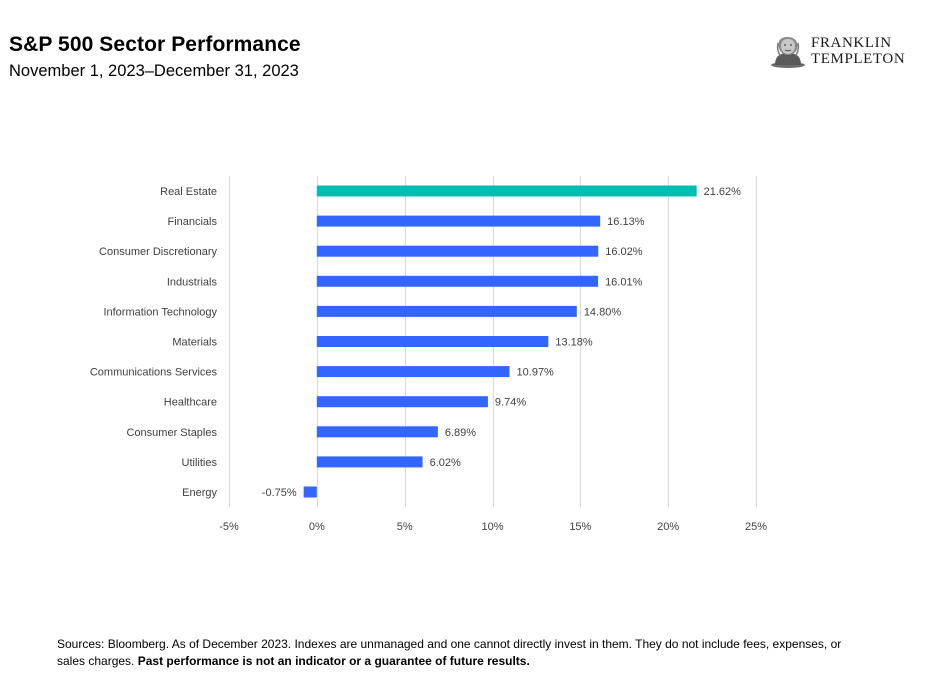 The height and width of the screenshot is (684, 936). I want to click on logo-line-2: TEMPLETON, so click(858, 59).